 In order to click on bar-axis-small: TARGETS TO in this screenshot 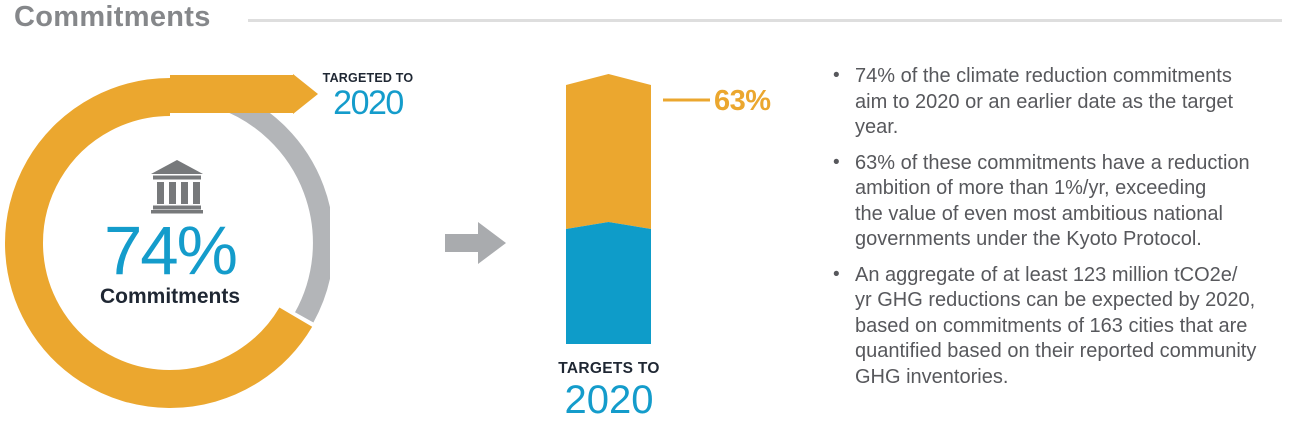, I will do `click(609, 368)`.